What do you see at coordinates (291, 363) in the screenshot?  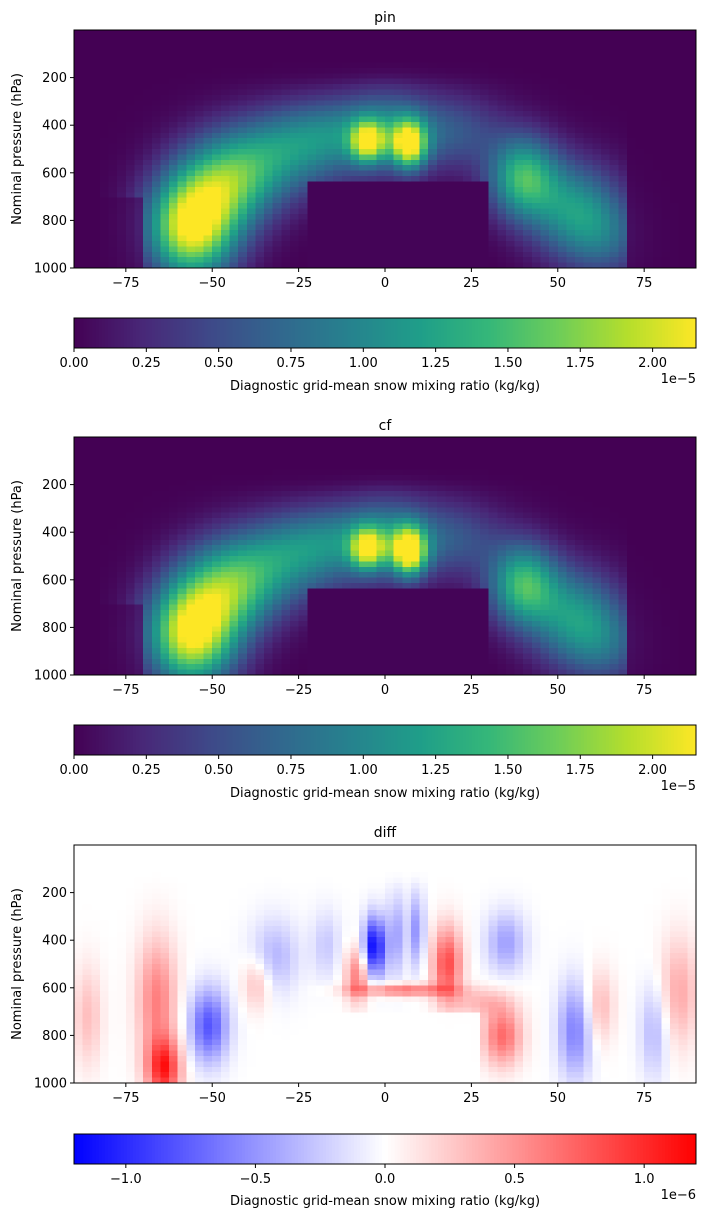 I see `colorbar-tick-label: 0.75` at bounding box center [291, 363].